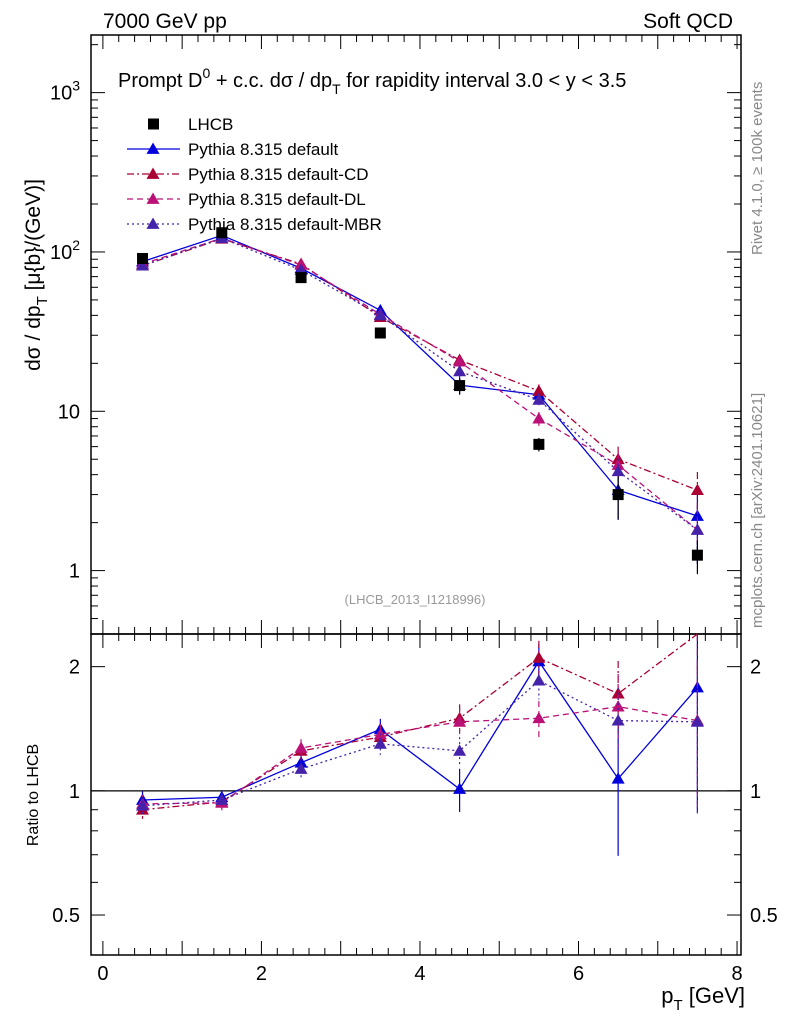 Image resolution: width=786 pixels, height=1024 pixels. I want to click on legend-item: LHCB, so click(190, 124).